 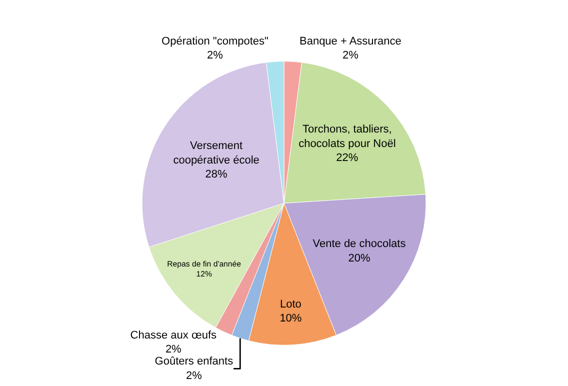 What do you see at coordinates (359, 258) in the screenshot?
I see `data-label: 20%` at bounding box center [359, 258].